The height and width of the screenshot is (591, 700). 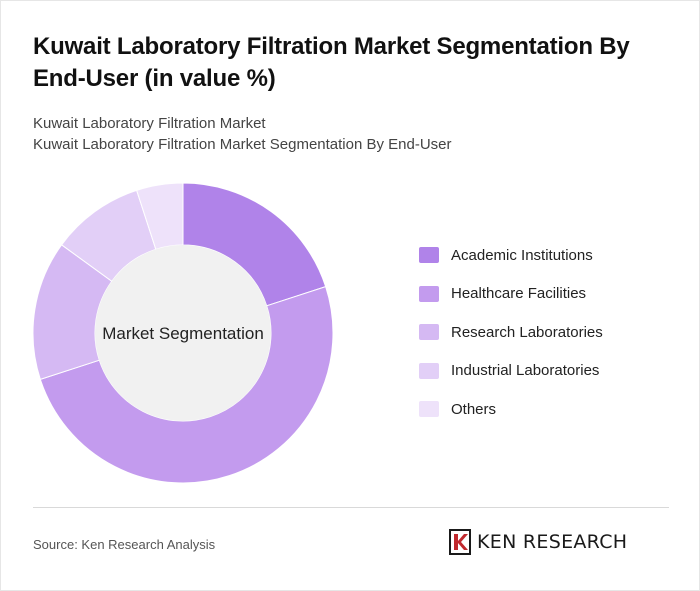 I want to click on legend-swatch-industrial-laboratories, so click(x=429, y=370).